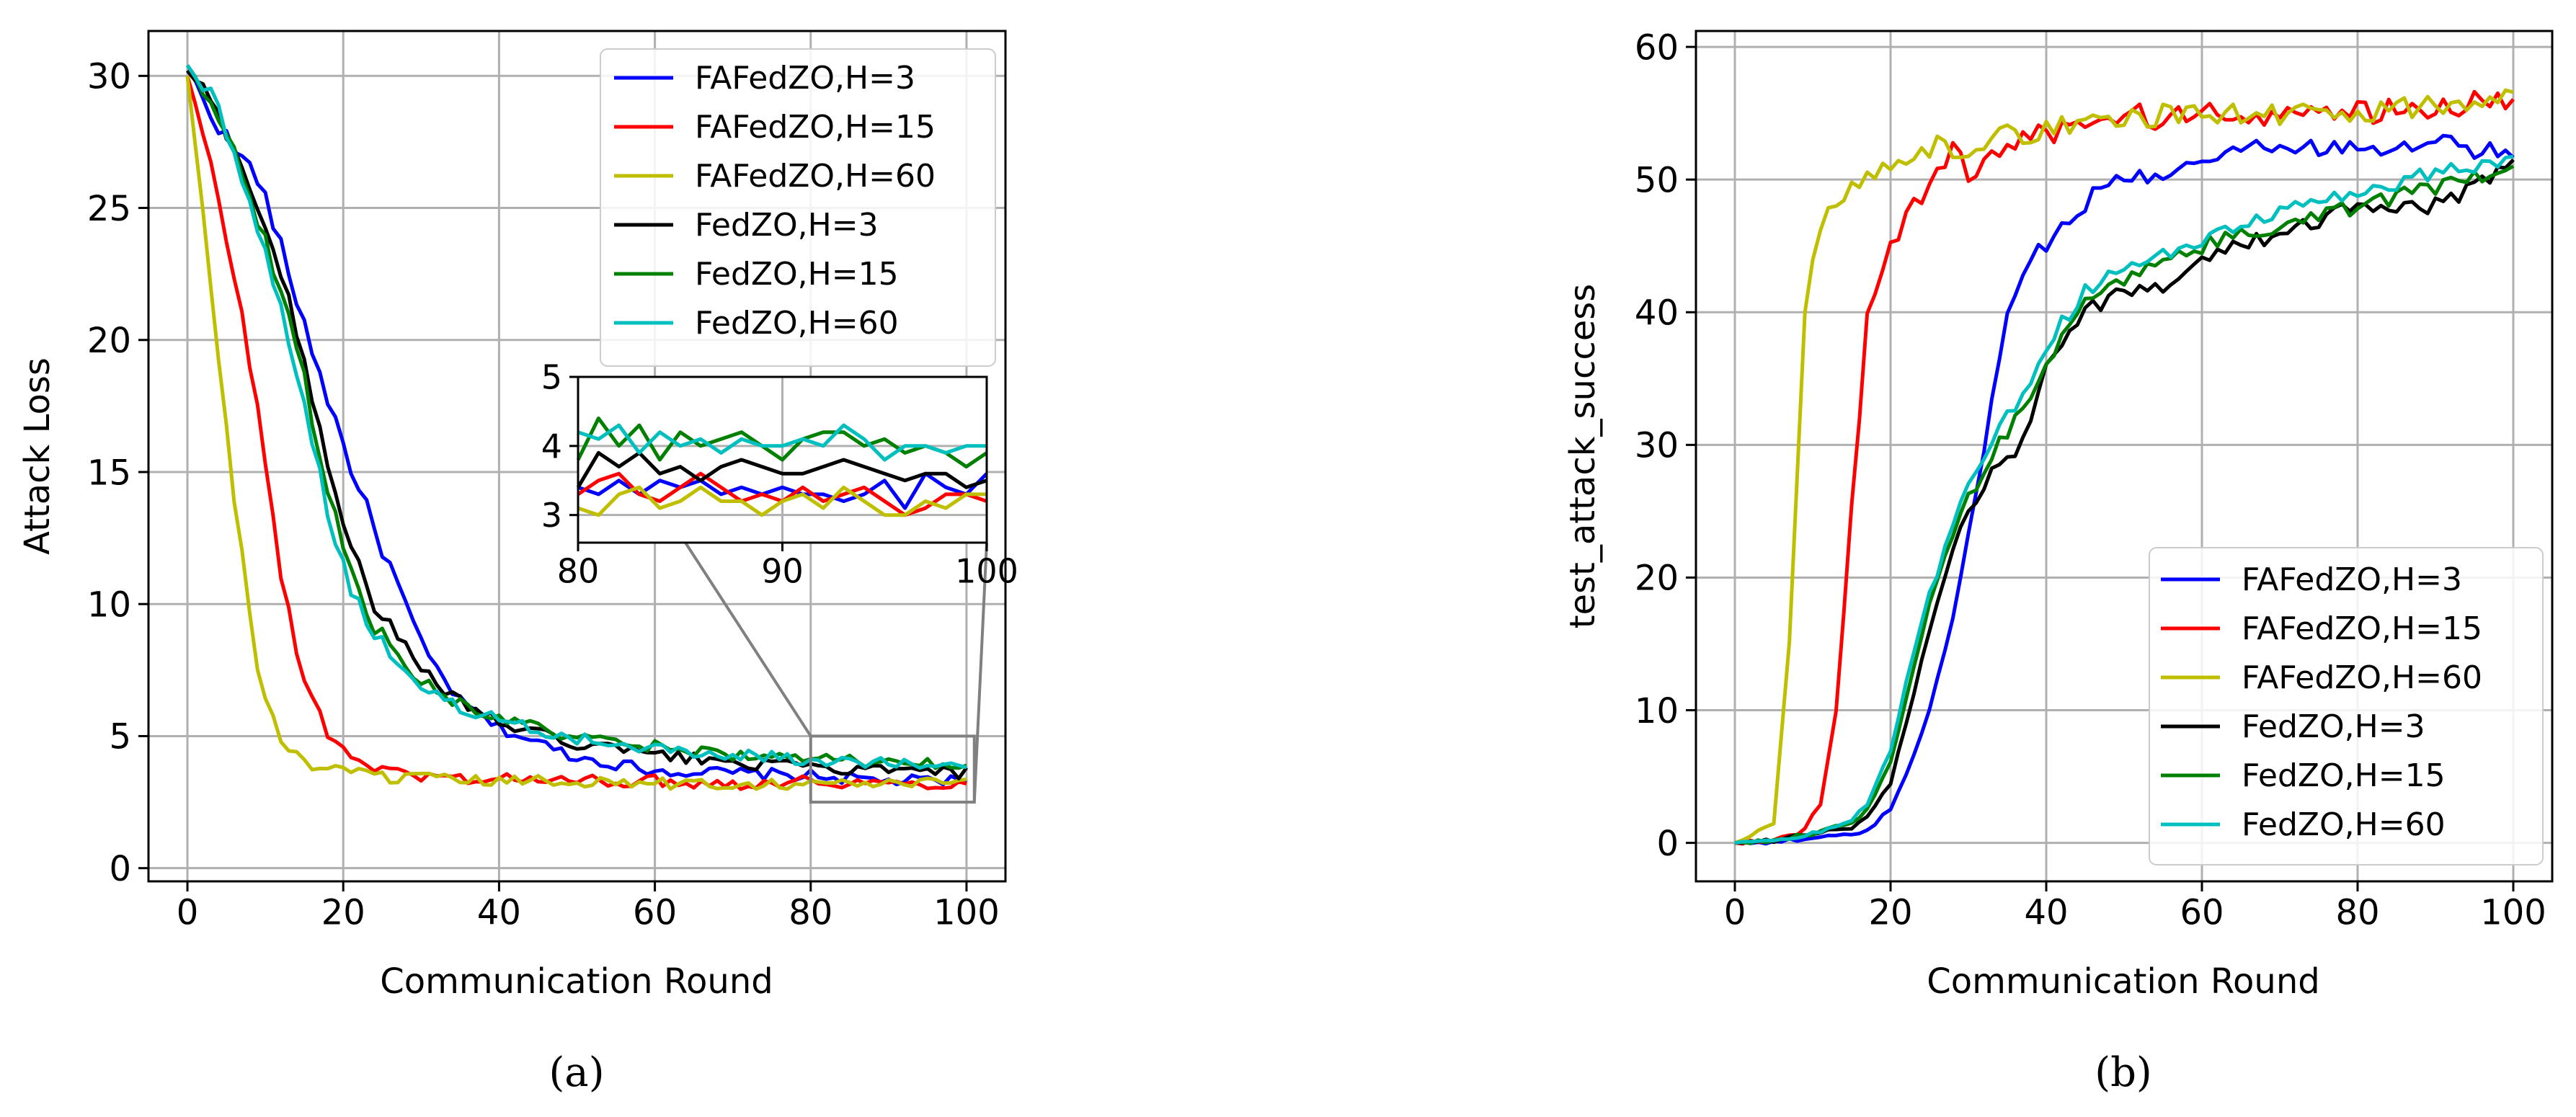 The height and width of the screenshot is (1117, 2576). Describe the element at coordinates (980, 672) in the screenshot. I see `a-zoom-connector-right` at that location.